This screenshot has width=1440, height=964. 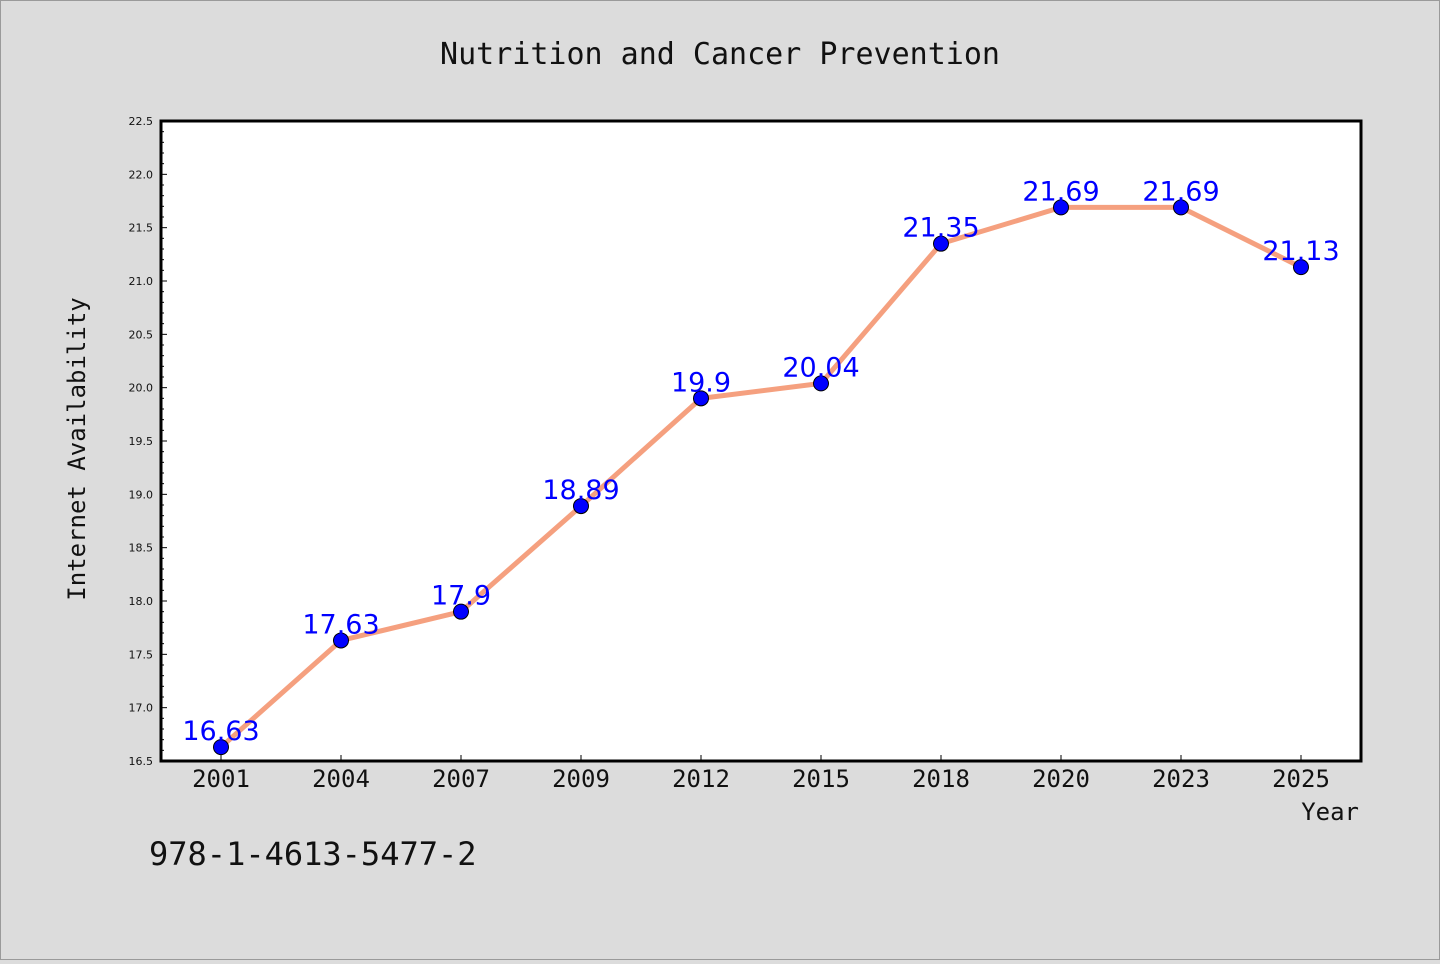 What do you see at coordinates (141, 174) in the screenshot?
I see `y-tick-label: 22.0` at bounding box center [141, 174].